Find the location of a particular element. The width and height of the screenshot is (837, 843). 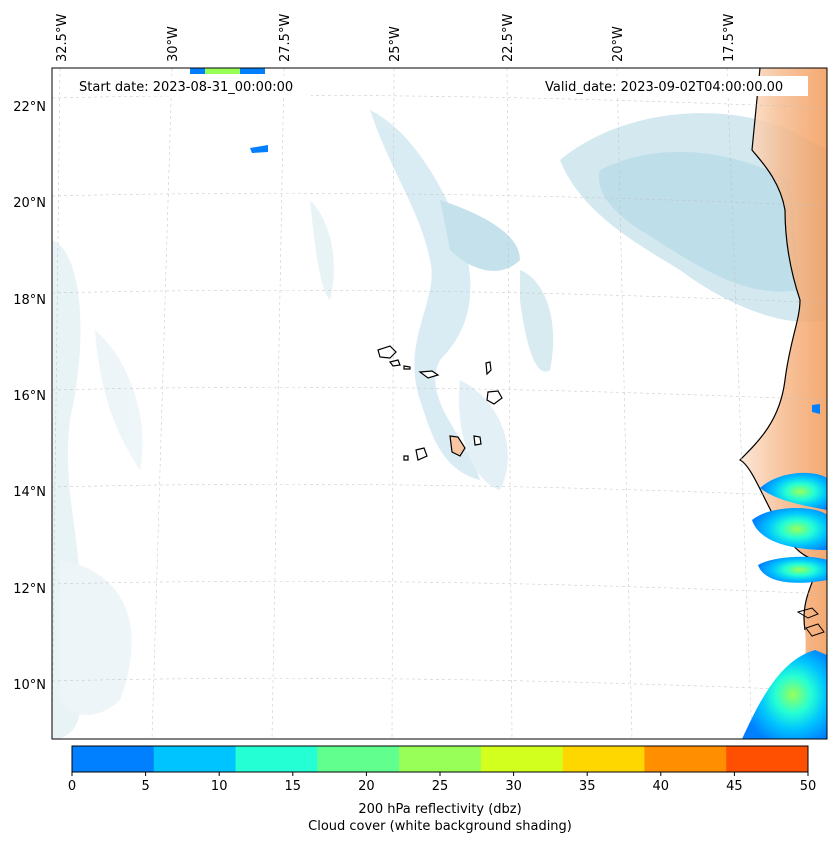

colorbar-tick-label-8: 40 is located at coordinates (661, 786).